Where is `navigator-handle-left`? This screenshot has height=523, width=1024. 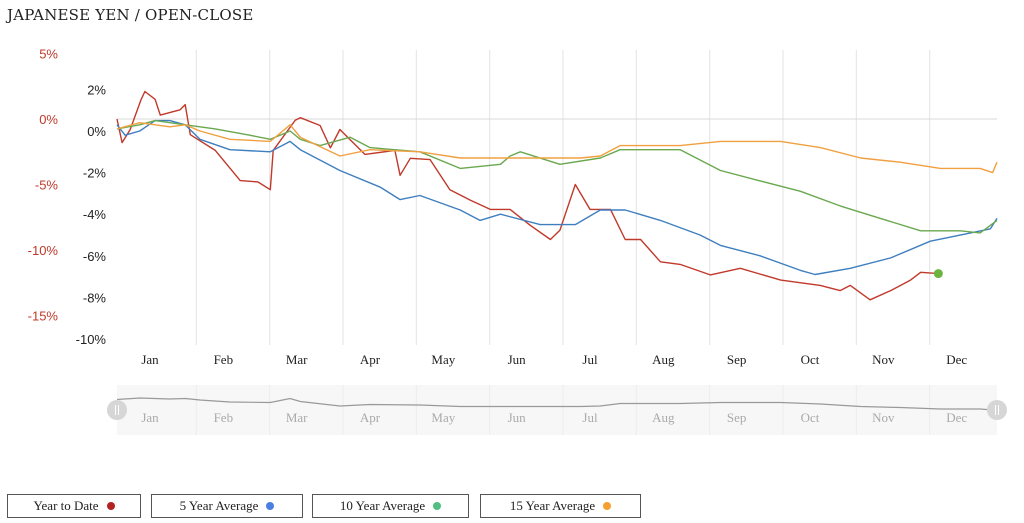 navigator-handle-left is located at coordinates (117, 410).